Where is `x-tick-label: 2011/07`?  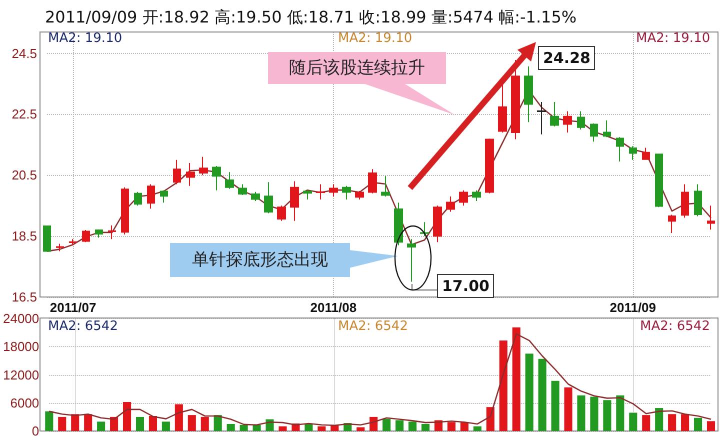
x-tick-label: 2011/07 is located at coordinates (73, 307).